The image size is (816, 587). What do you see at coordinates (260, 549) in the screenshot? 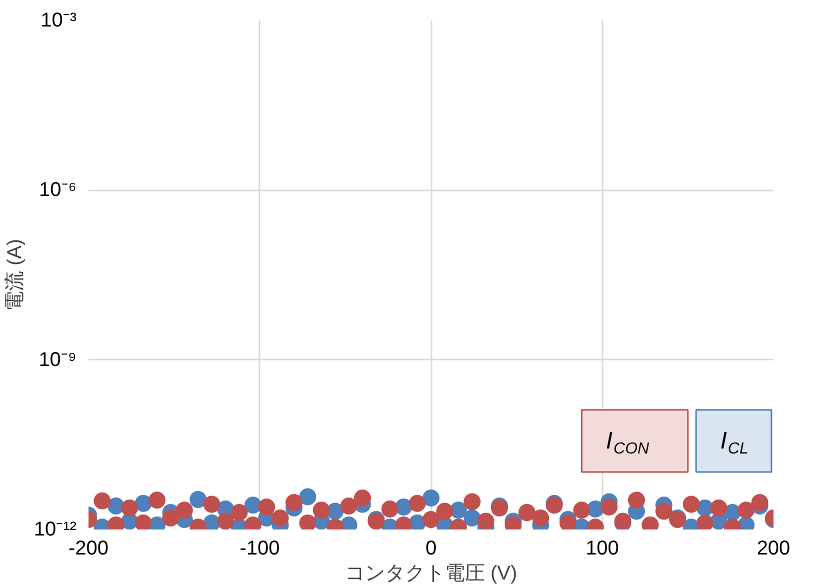
I see `x-tick-label: -100` at bounding box center [260, 549].